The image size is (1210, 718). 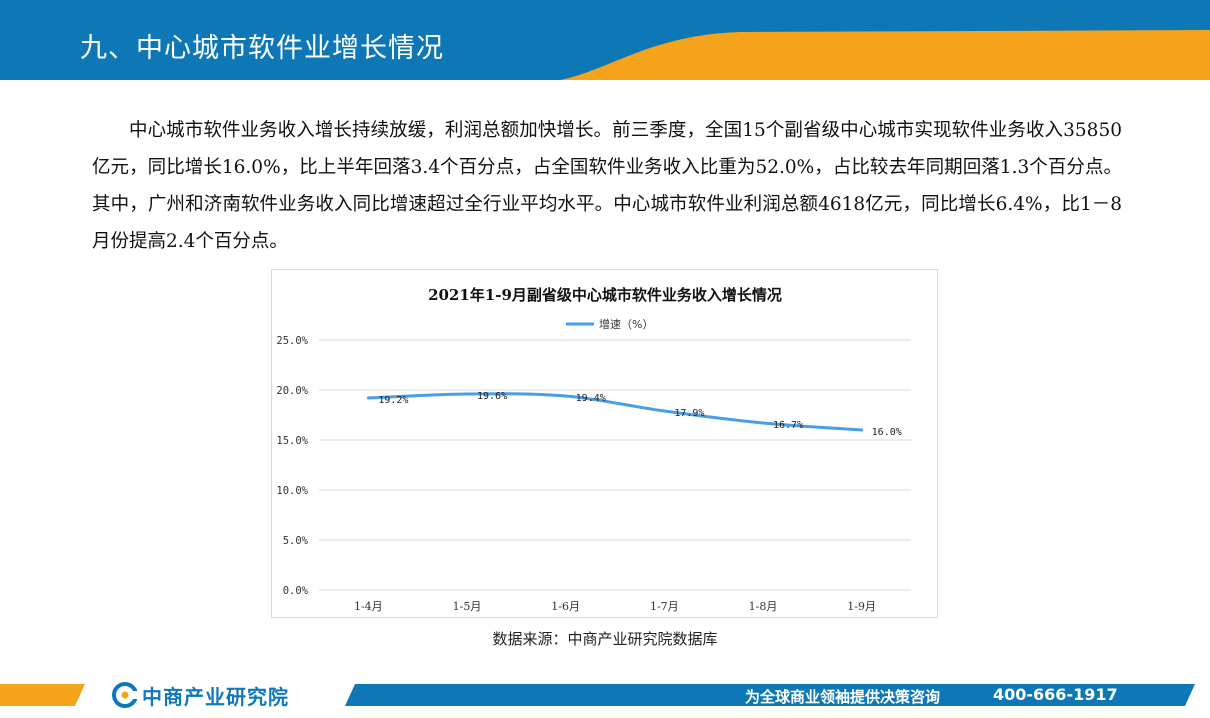 What do you see at coordinates (591, 398) in the screenshot?
I see `data-label: 19.4%` at bounding box center [591, 398].